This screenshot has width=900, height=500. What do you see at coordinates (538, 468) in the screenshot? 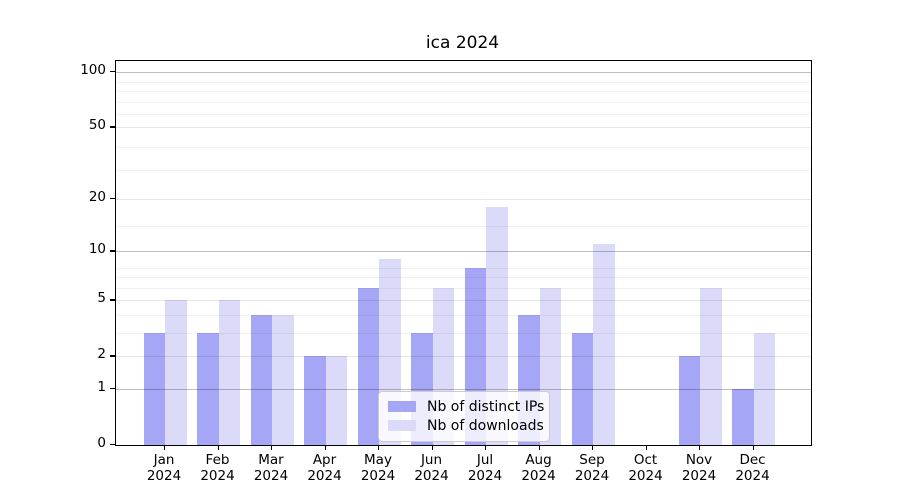
I see `x-axis-tick-label: Aug 2024` at bounding box center [538, 468].